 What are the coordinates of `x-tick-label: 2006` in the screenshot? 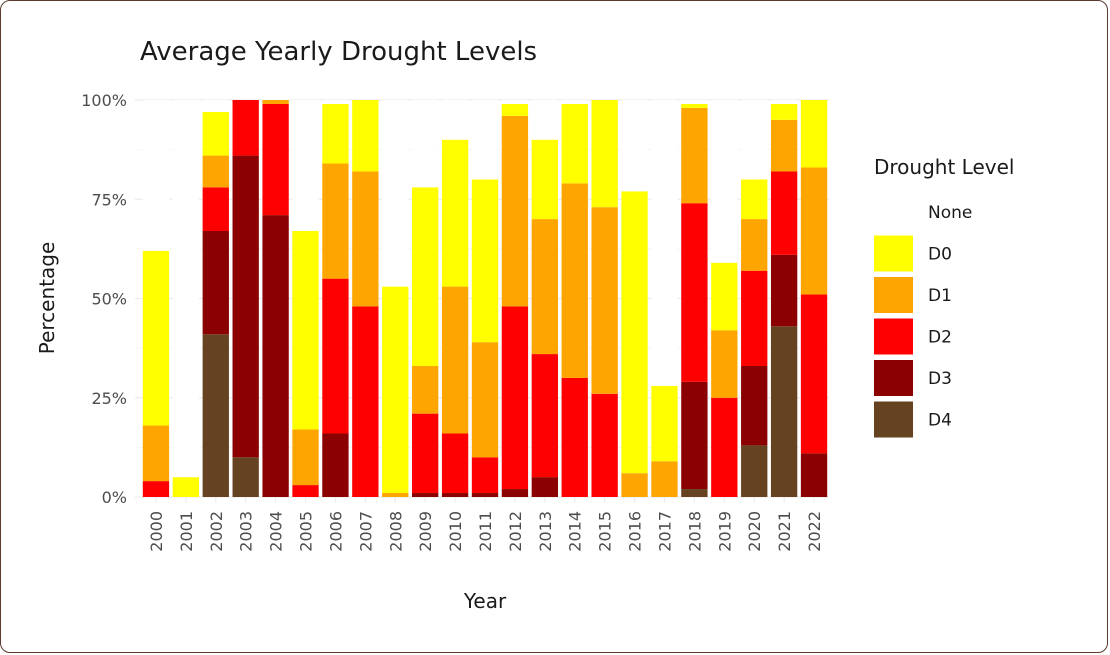 It's located at (335, 531).